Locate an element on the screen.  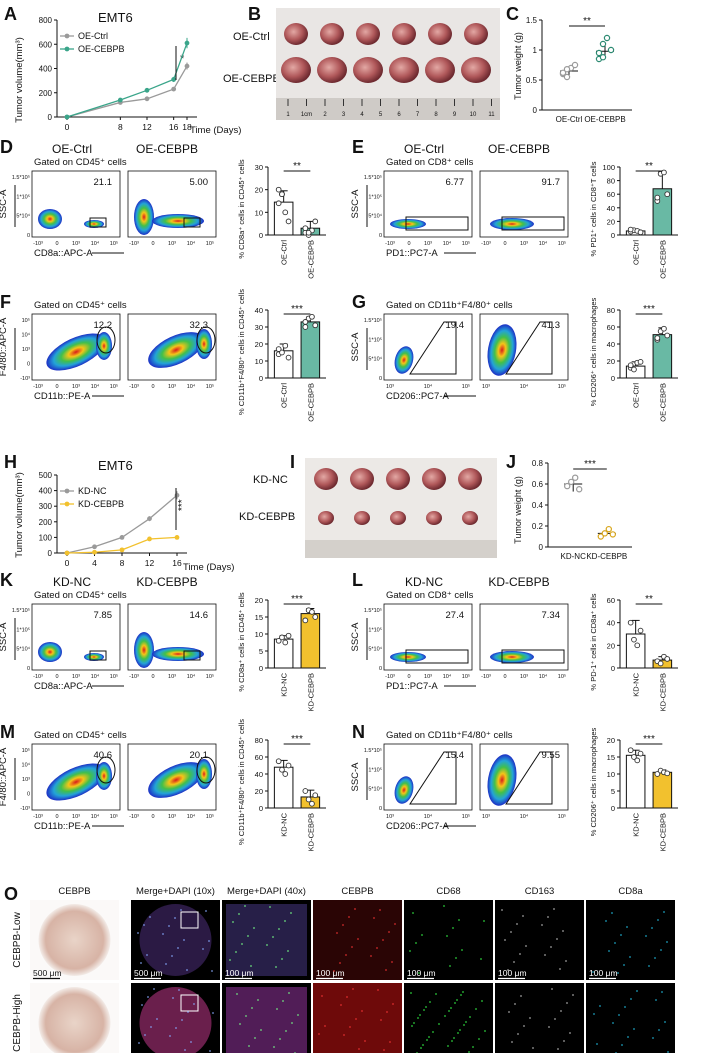
fluorescence-field is located at coordinates (266, 1020).